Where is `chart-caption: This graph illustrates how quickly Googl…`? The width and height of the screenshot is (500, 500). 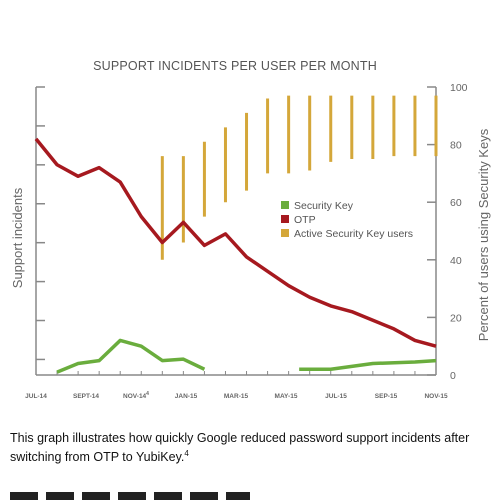 chart-caption: This graph illustrates how quickly Googl… is located at coordinates (250, 447).